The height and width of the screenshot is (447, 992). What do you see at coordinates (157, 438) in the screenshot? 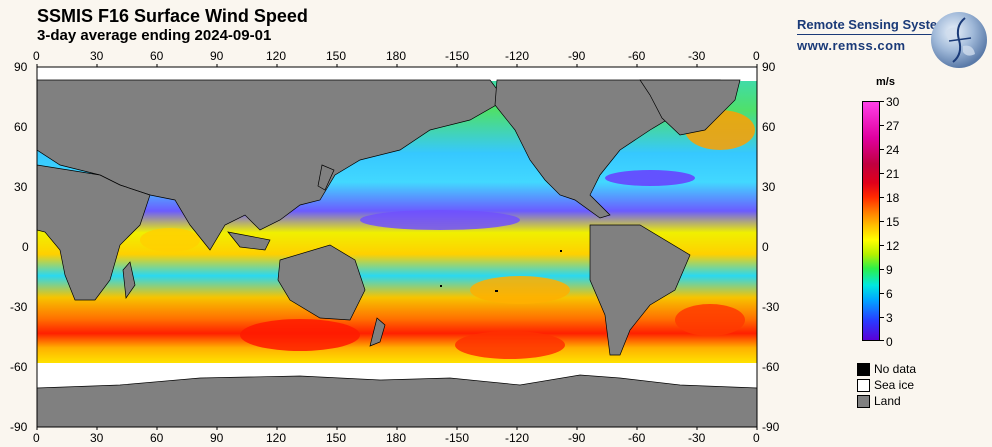
I see `lon-tick-bottom: 60` at bounding box center [157, 438].